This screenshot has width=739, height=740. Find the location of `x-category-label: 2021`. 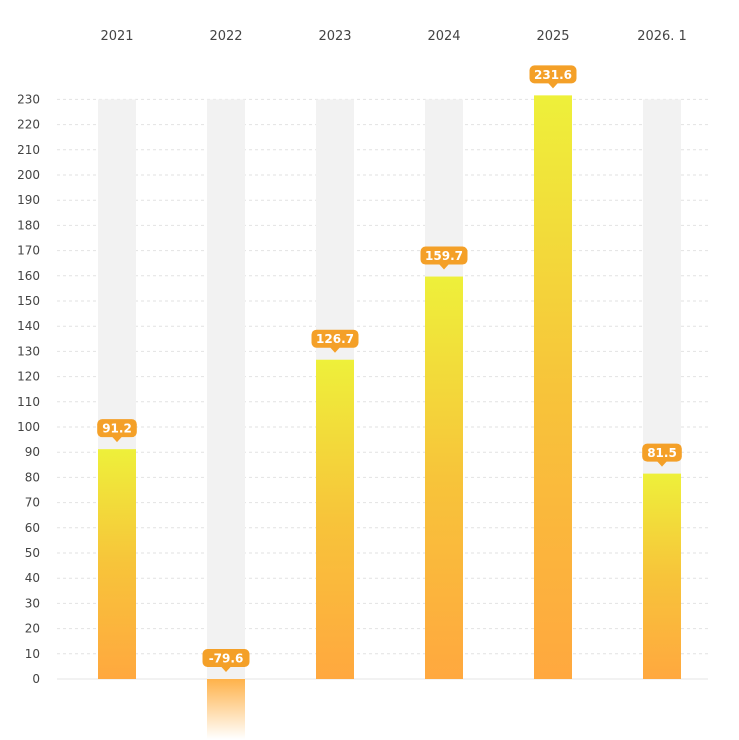

x-category-label: 2021 is located at coordinates (116, 36).